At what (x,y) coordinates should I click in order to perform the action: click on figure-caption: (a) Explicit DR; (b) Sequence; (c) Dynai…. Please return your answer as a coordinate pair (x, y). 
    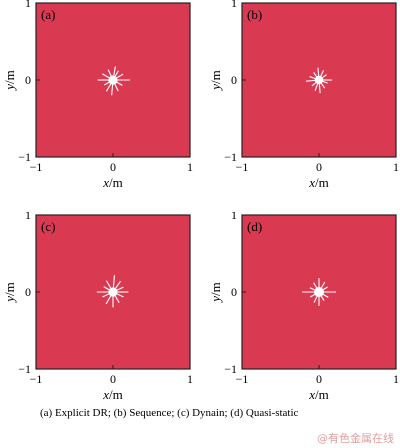
    Looking at the image, I should click on (169, 413).